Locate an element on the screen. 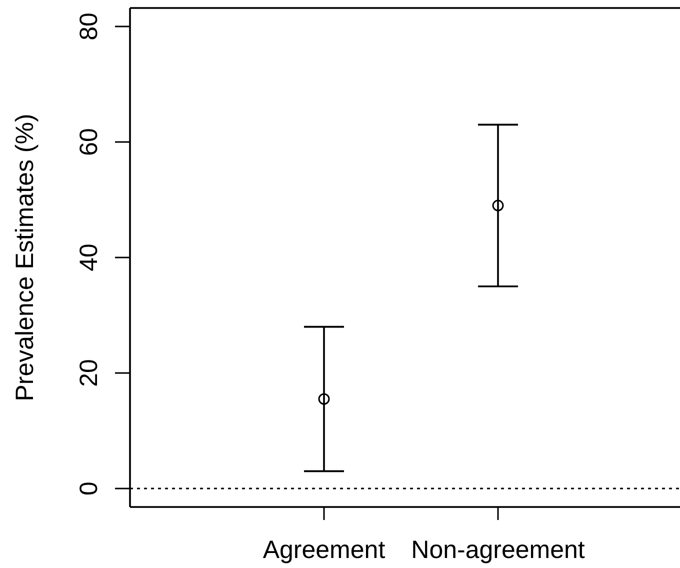 This screenshot has height=568, width=680. y-tick-label: 0 is located at coordinates (89, 489).